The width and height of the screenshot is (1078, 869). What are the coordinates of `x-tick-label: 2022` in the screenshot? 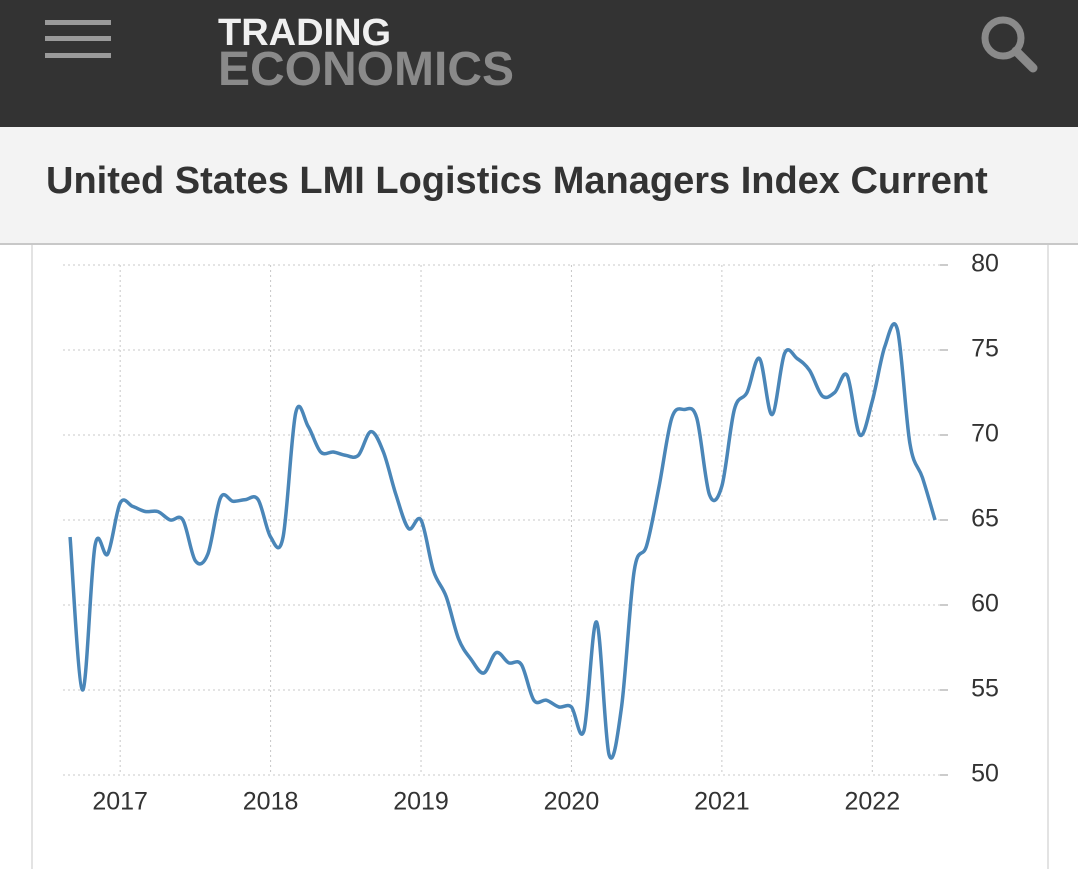 It's located at (872, 802).